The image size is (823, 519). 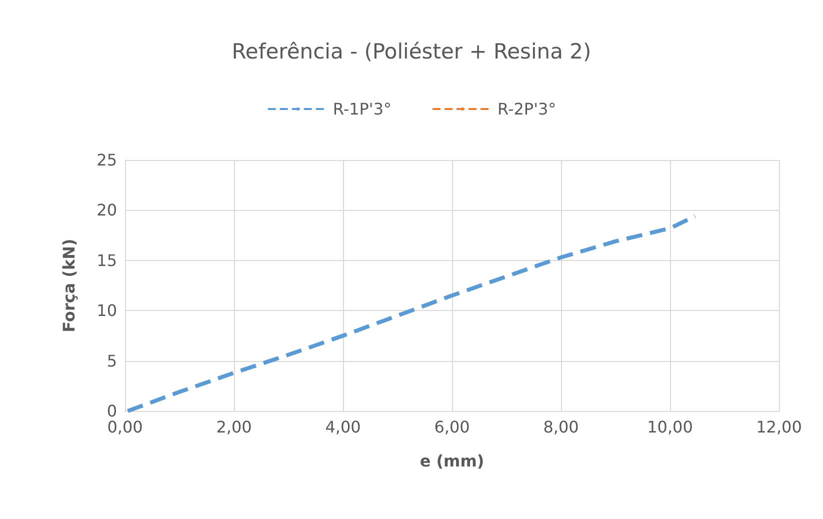 I want to click on x-tick-label: 6,00, so click(x=452, y=427).